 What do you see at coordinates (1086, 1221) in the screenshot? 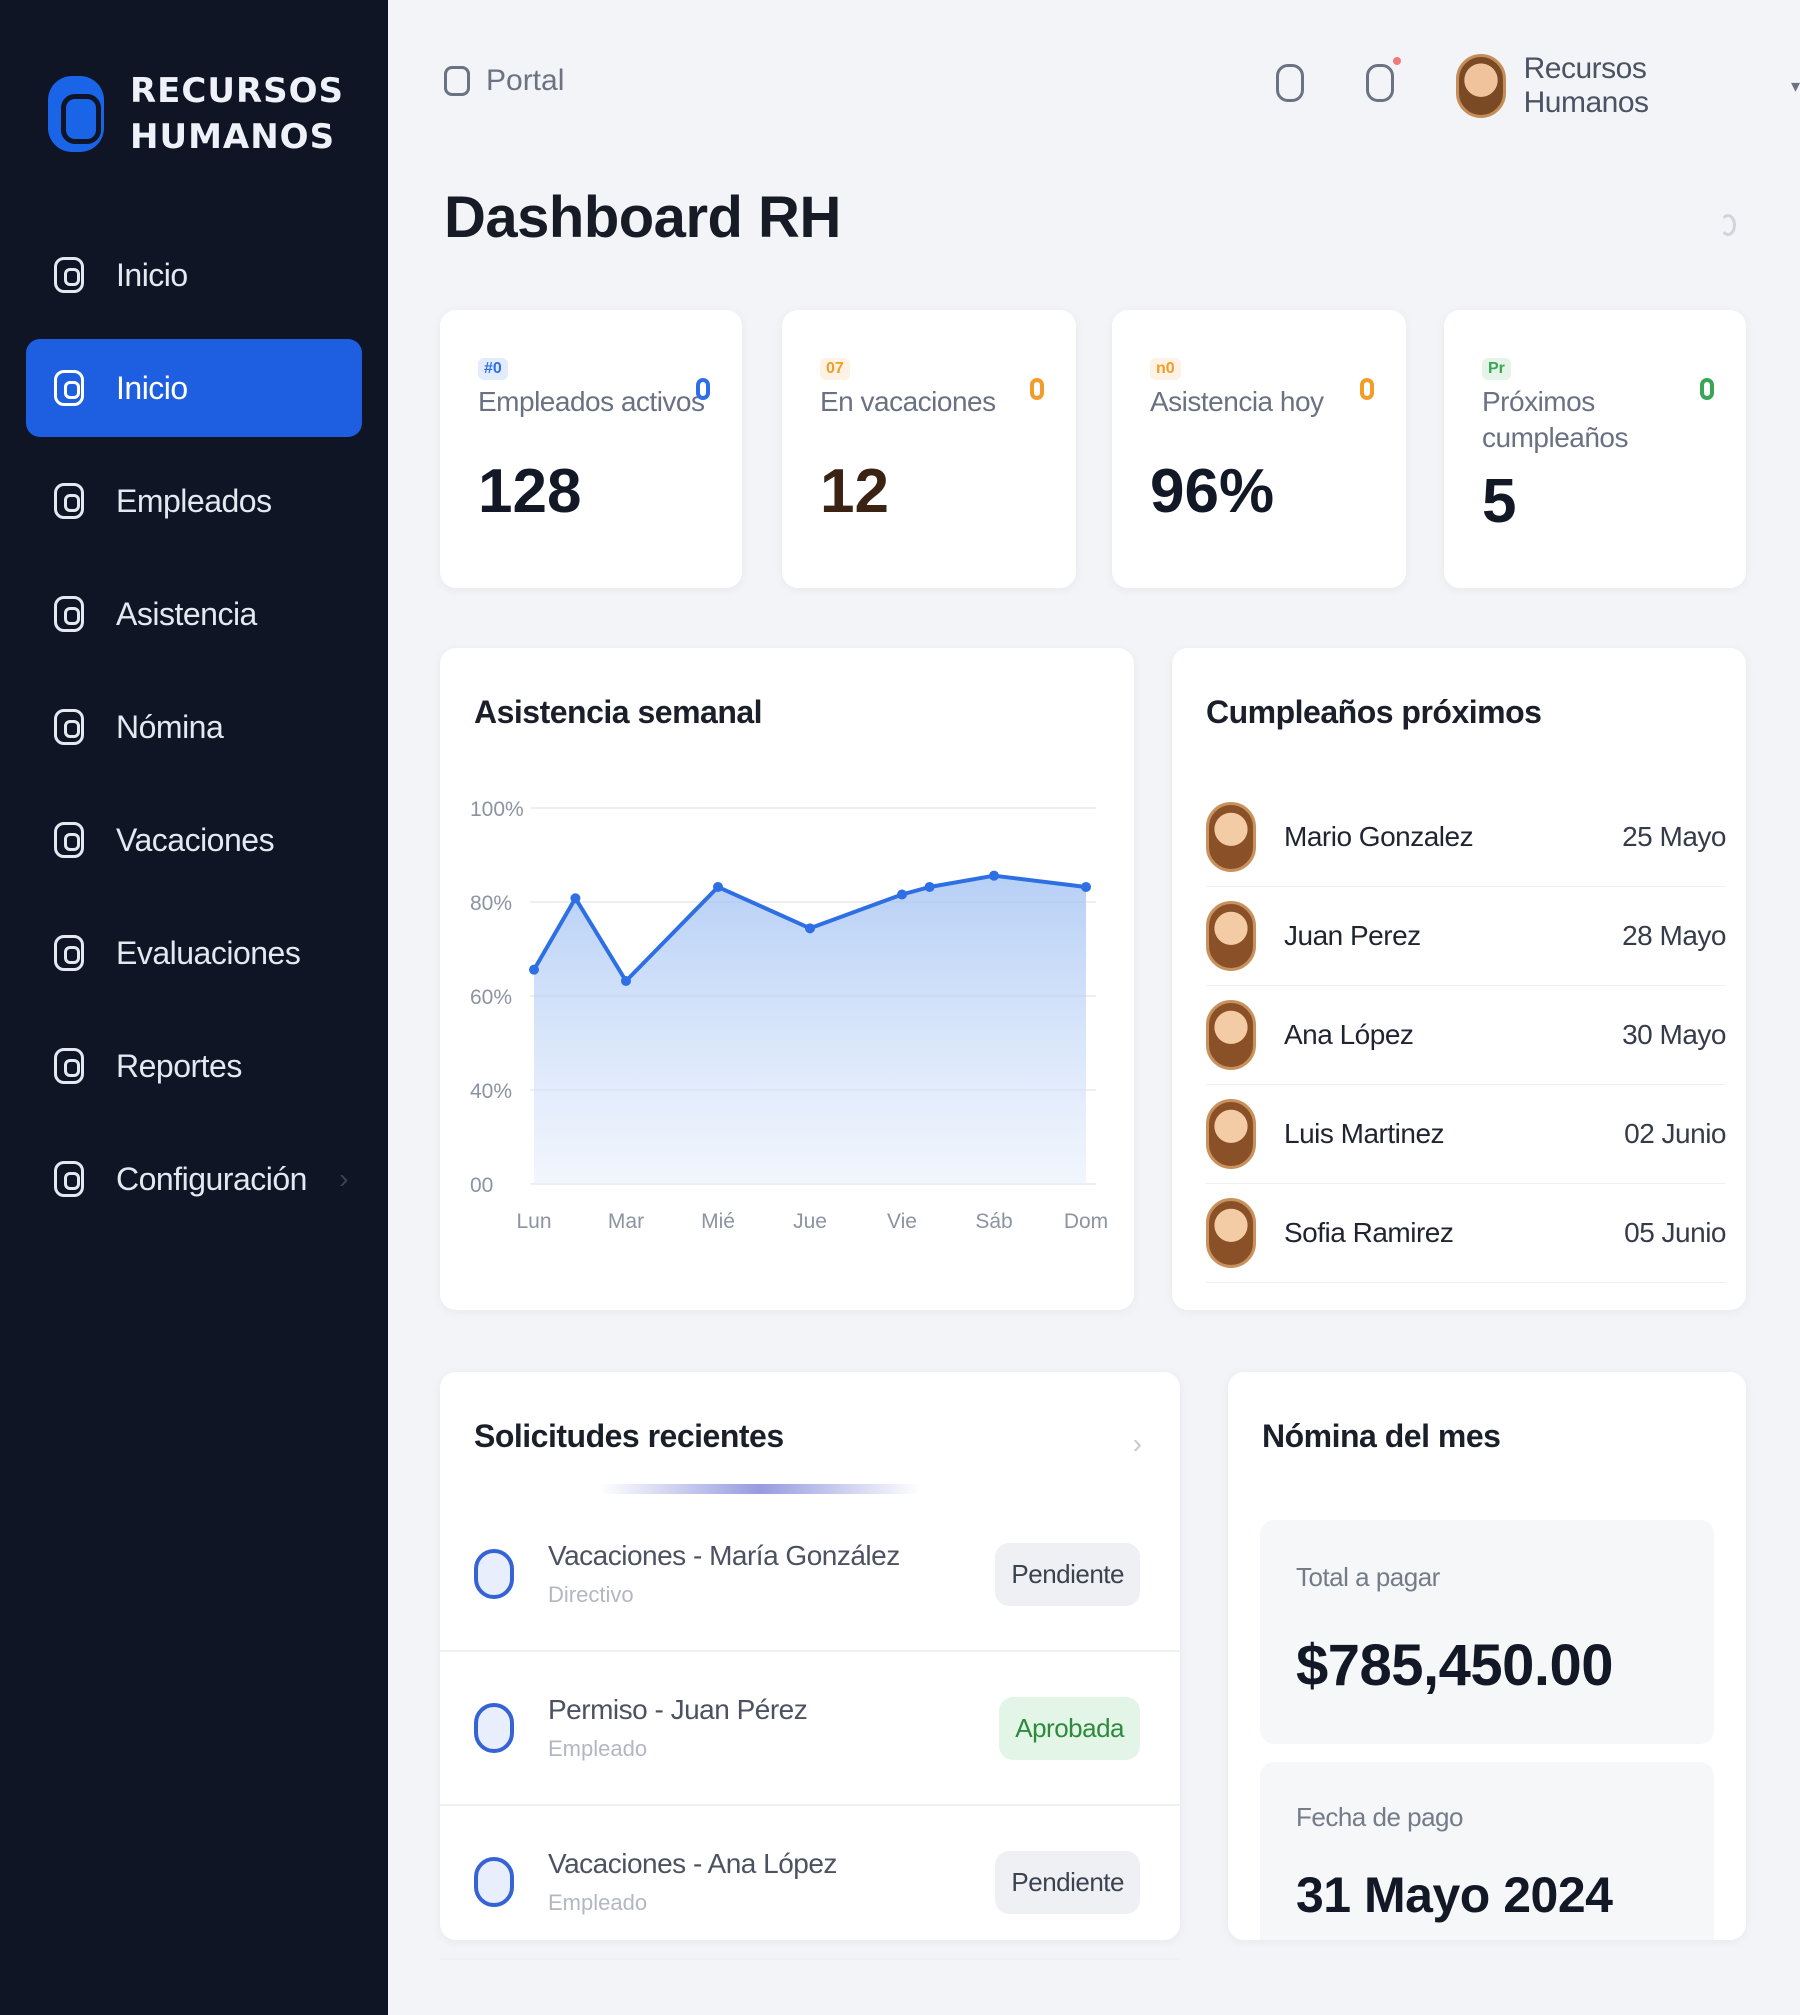
I see `x-tick-label: Dom` at bounding box center [1086, 1221].